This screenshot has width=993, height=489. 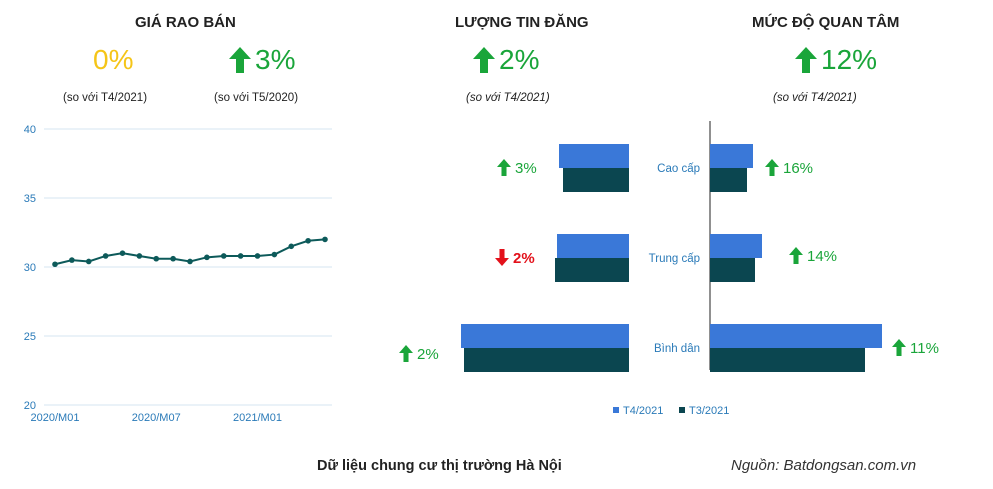 What do you see at coordinates (256, 98) in the screenshot?
I see `price-yoy-note: (so với T5/2020)` at bounding box center [256, 98].